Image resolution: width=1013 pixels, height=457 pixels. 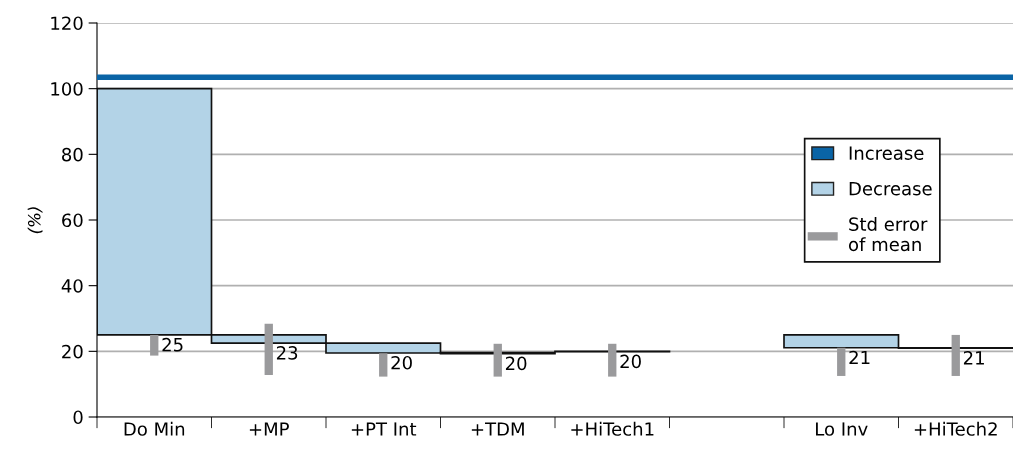 I want to click on y-tick-label: 100, so click(x=67, y=89).